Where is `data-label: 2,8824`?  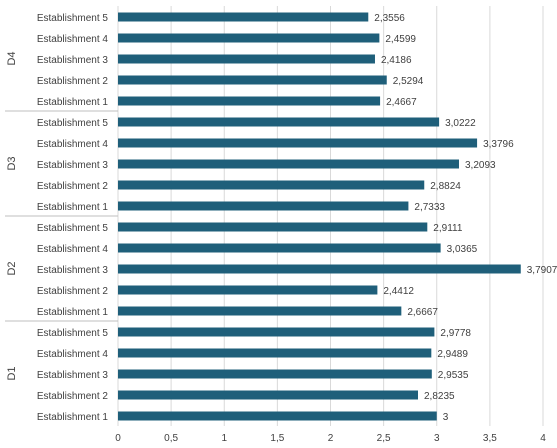
data-label: 2,8824 is located at coordinates (445, 186).